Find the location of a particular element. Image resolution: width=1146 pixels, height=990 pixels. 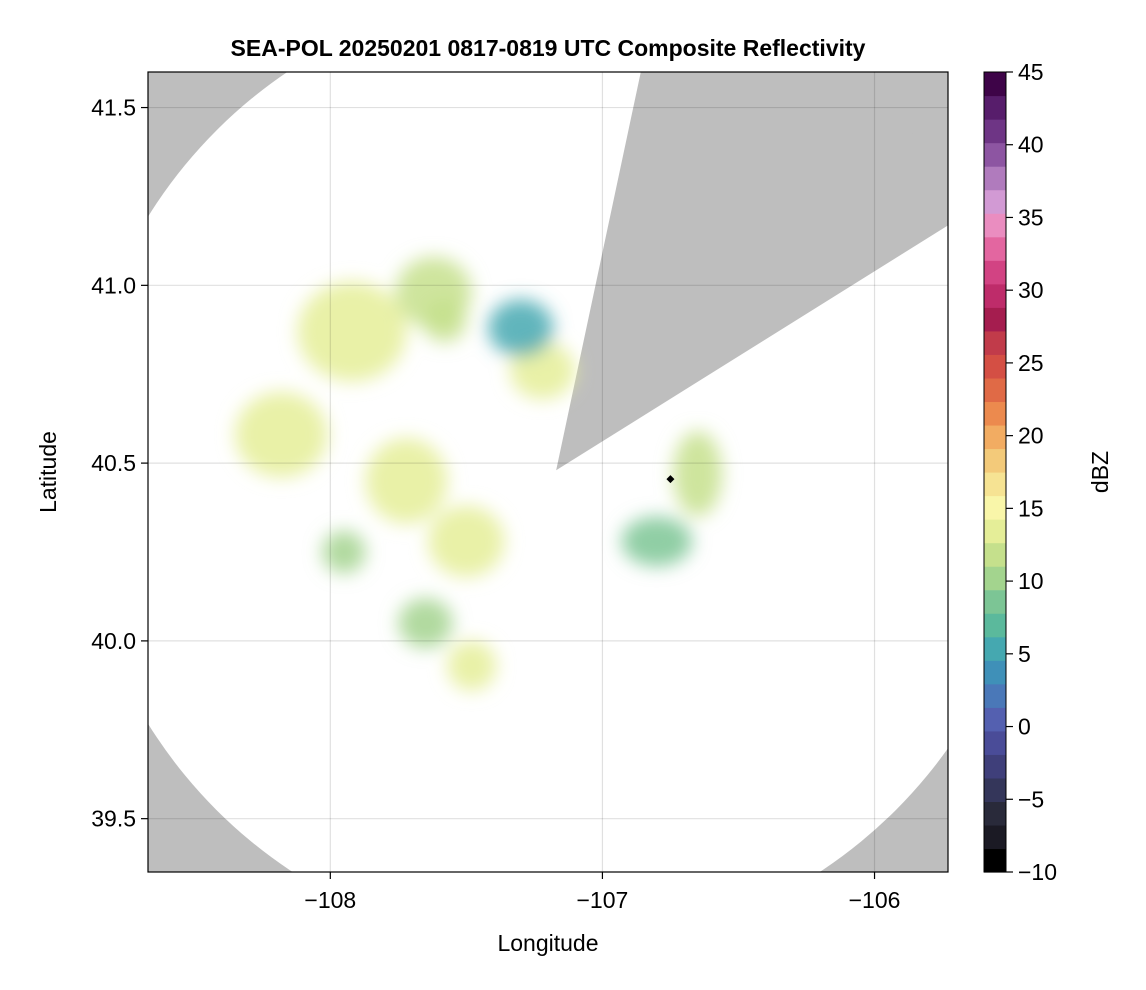

colorbar-tick-label-7: 25 is located at coordinates (1031, 363).